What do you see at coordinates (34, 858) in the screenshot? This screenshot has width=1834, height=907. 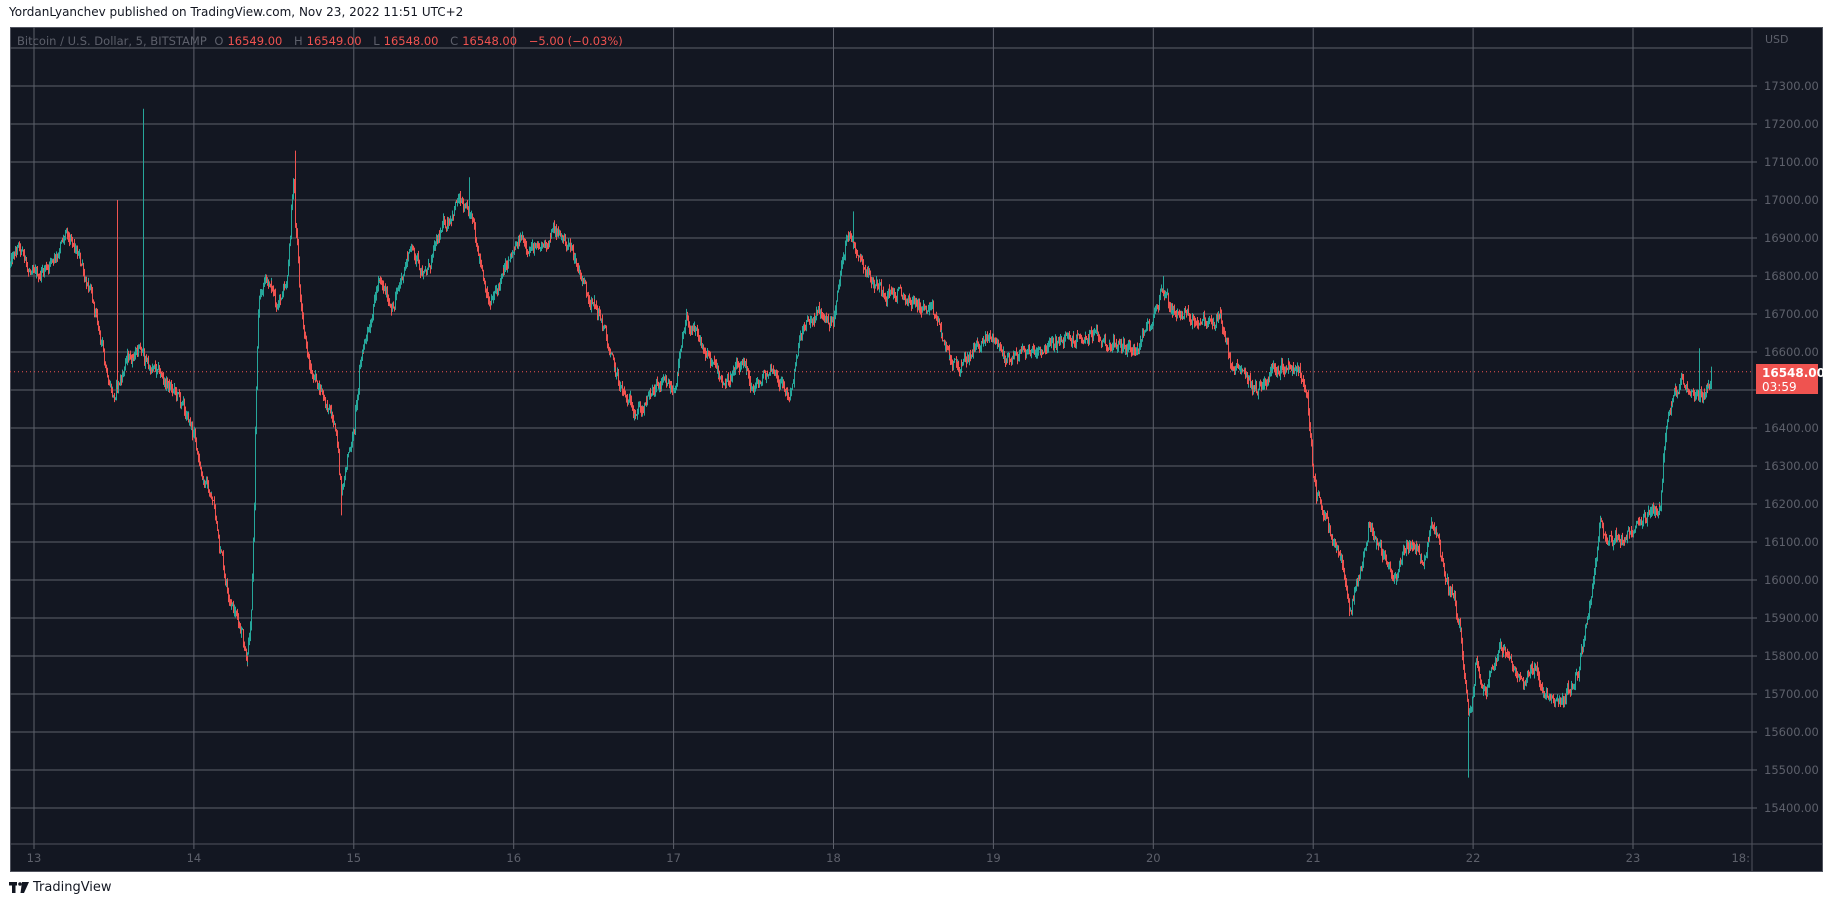 I see `time-tick-label: 13` at bounding box center [34, 858].